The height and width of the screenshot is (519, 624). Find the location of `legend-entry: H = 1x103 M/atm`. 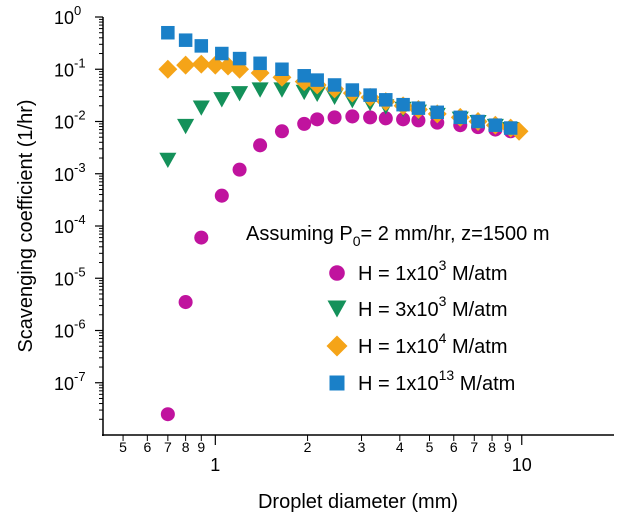

legend-entry: H = 1x103 M/atm is located at coordinates (418, 271).